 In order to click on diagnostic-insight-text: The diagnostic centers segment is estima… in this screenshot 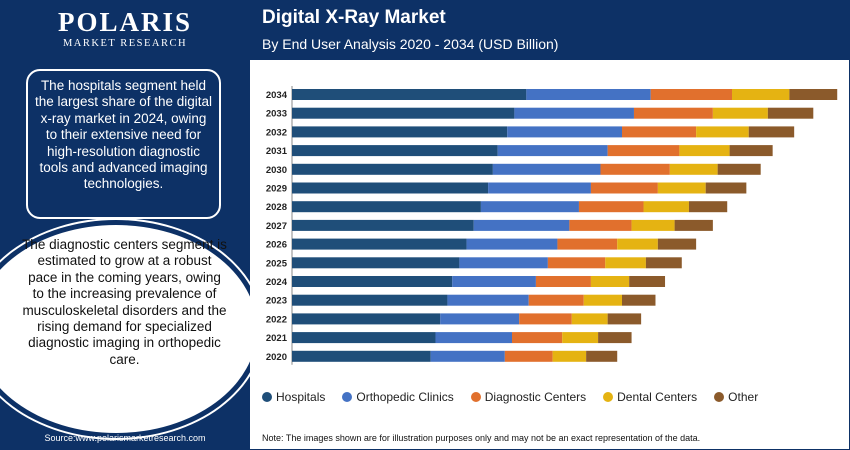, I will do `click(124, 302)`.